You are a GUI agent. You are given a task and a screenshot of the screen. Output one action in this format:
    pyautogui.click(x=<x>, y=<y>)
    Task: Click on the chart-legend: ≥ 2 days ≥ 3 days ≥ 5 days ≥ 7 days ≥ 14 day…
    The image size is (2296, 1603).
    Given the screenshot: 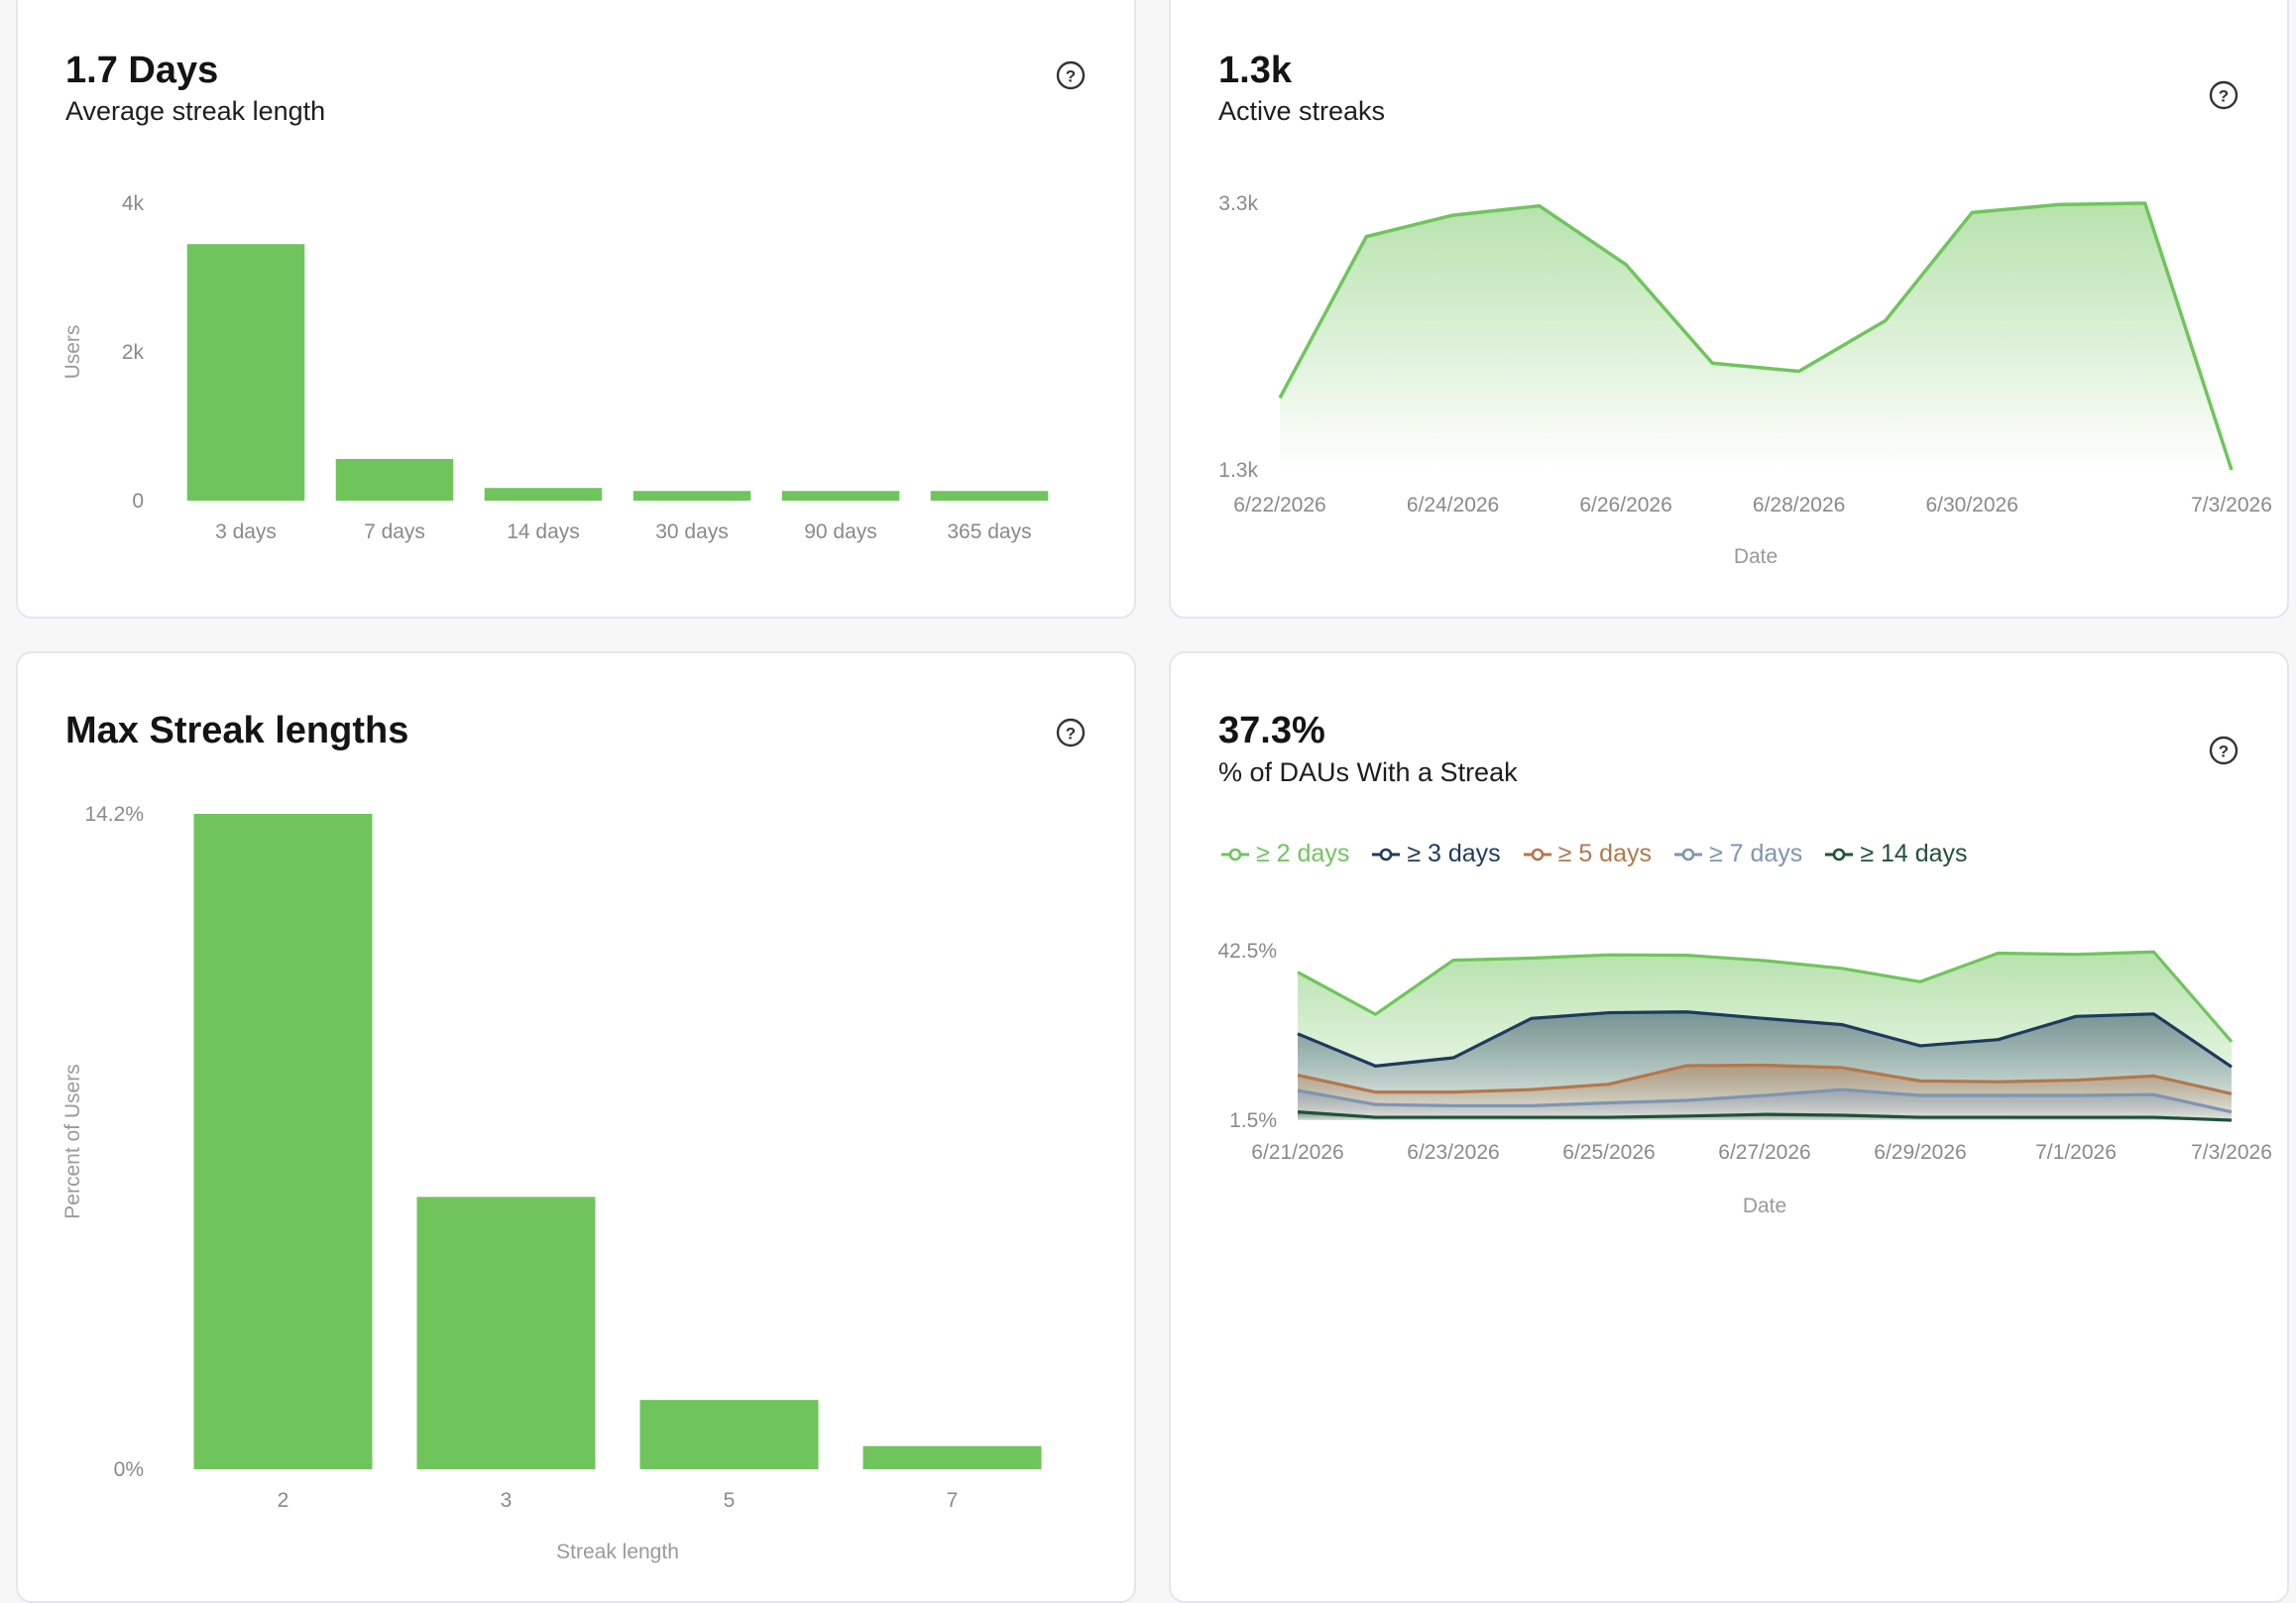 What is the action you would take?
    pyautogui.click(x=1594, y=854)
    